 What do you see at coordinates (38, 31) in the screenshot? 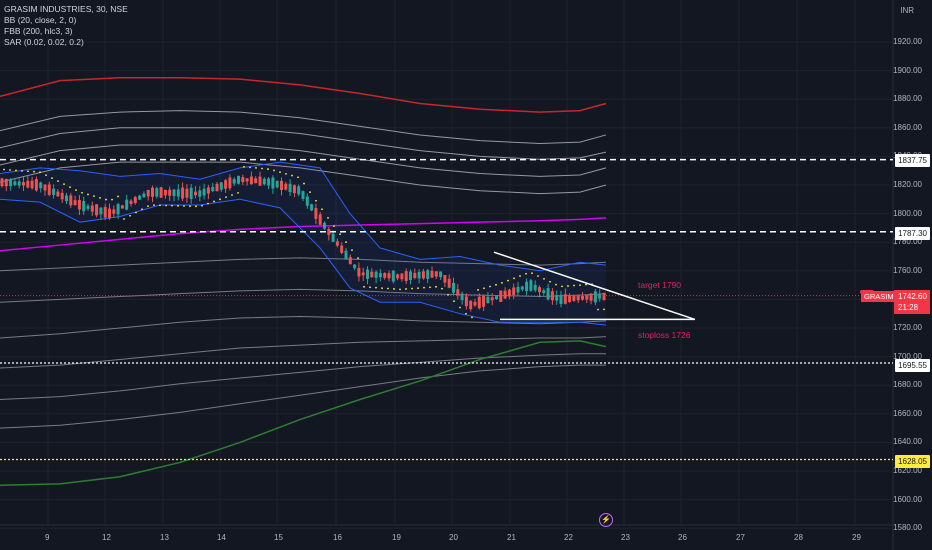
I see `legend-fbb: FBB (200, hlc3, 3)` at bounding box center [38, 31].